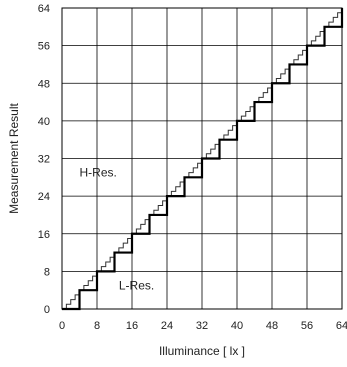  I want to click on x-tick-label: 24, so click(167, 326).